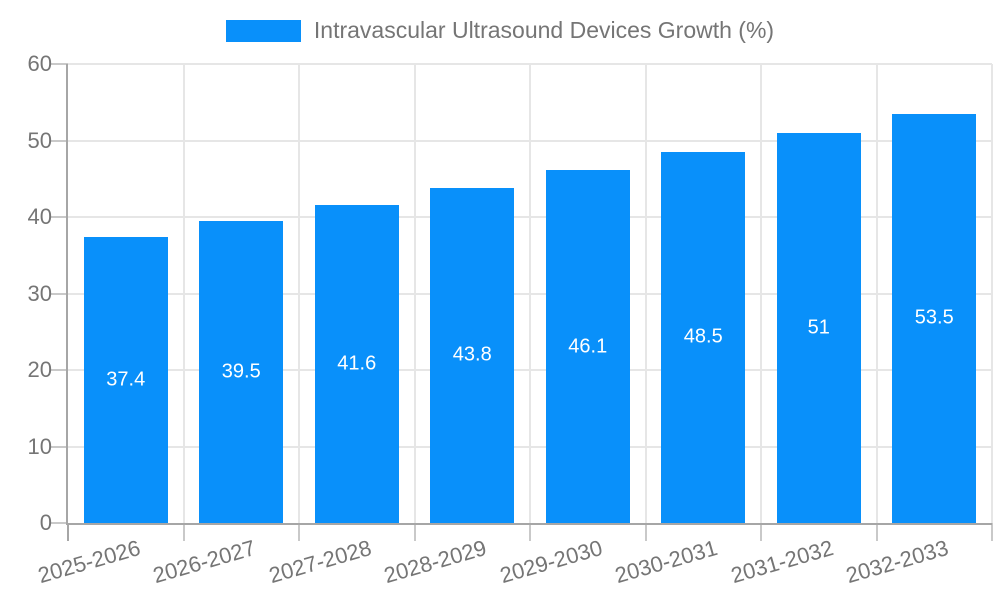  I want to click on y-tick-label: 0, so click(45, 522).